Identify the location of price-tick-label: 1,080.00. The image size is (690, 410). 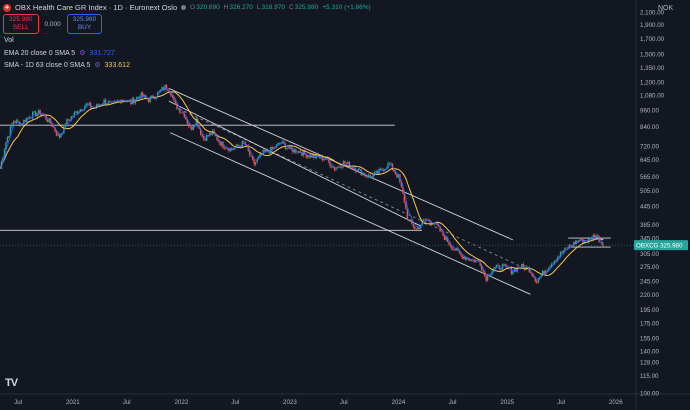
(652, 96).